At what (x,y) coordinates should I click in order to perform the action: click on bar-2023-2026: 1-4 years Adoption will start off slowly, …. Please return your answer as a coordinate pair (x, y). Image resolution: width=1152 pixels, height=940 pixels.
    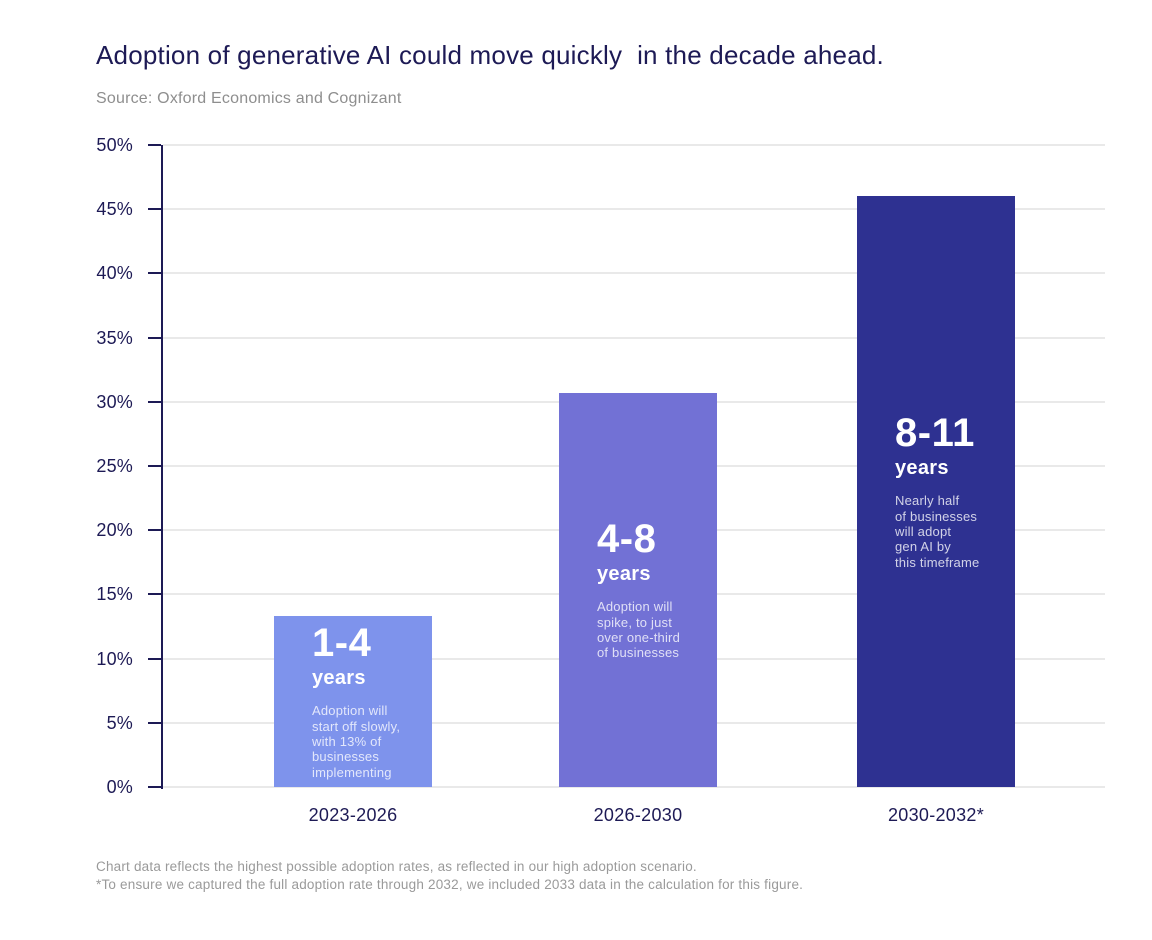
    Looking at the image, I should click on (353, 701).